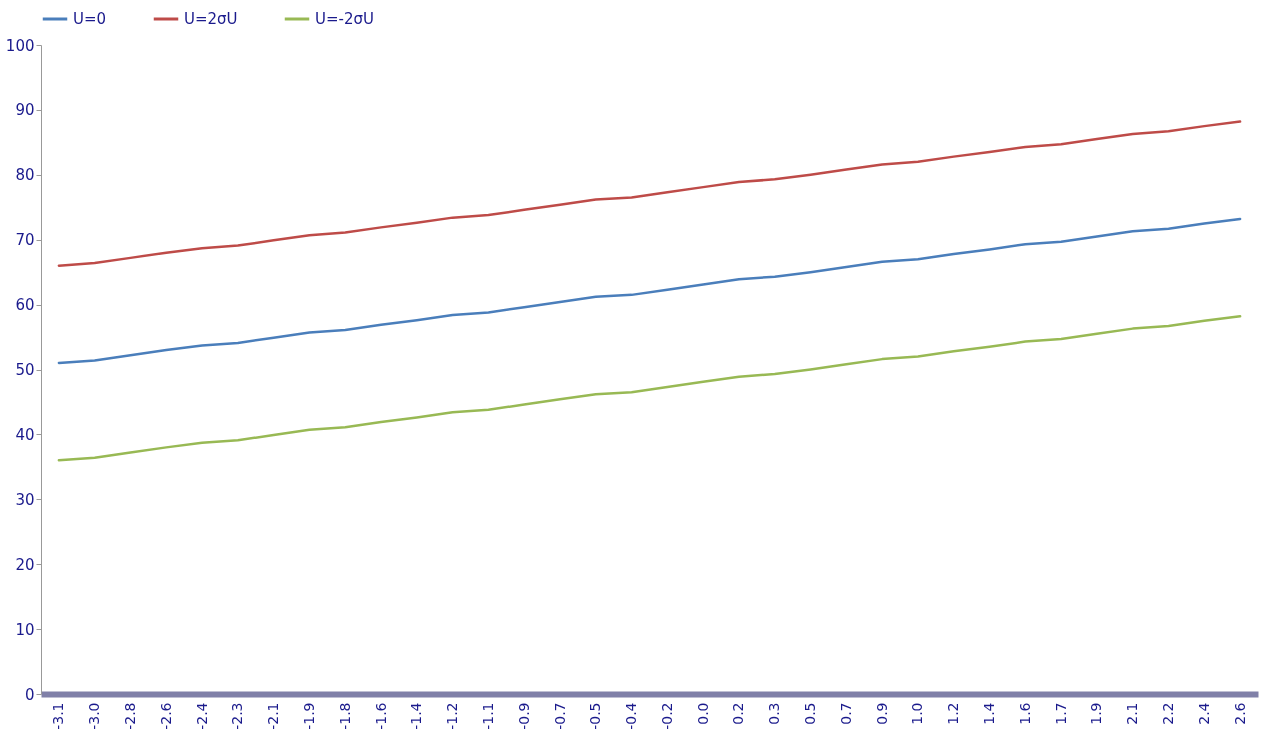  Describe the element at coordinates (273, 716) in the screenshot. I see `x-tick-label: -2.1` at that location.